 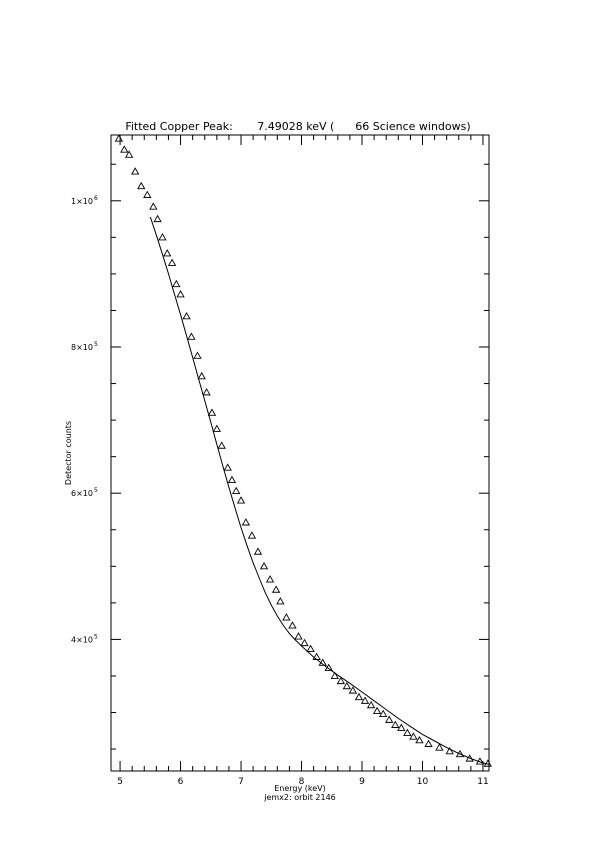 I want to click on y-tick-label: 1×10, so click(x=82, y=201).